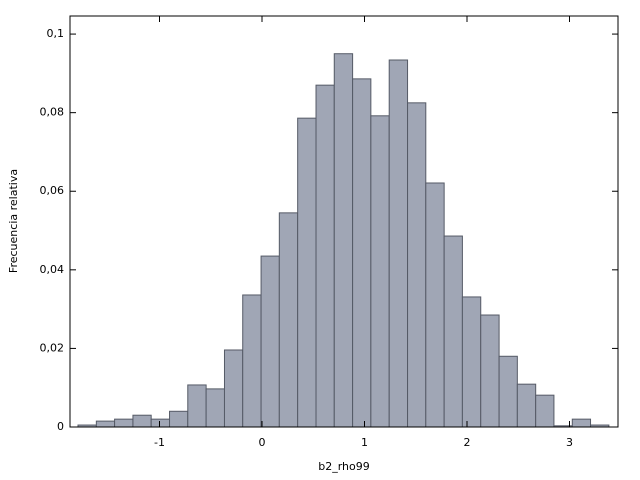 This screenshot has height=480, width=640. What do you see at coordinates (52, 190) in the screenshot?
I see `y-tick-label: 0,06` at bounding box center [52, 190].